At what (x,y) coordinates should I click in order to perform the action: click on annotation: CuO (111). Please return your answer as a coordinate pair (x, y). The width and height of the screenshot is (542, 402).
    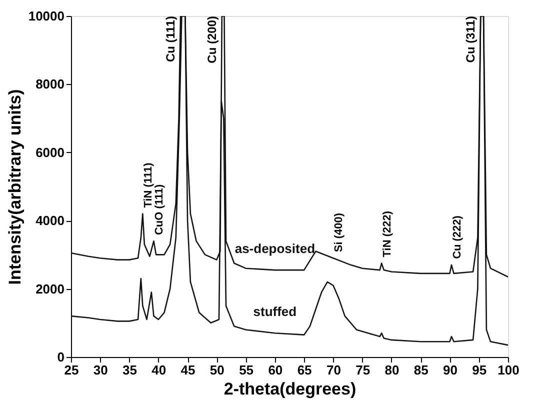
    Looking at the image, I should click on (160, 210).